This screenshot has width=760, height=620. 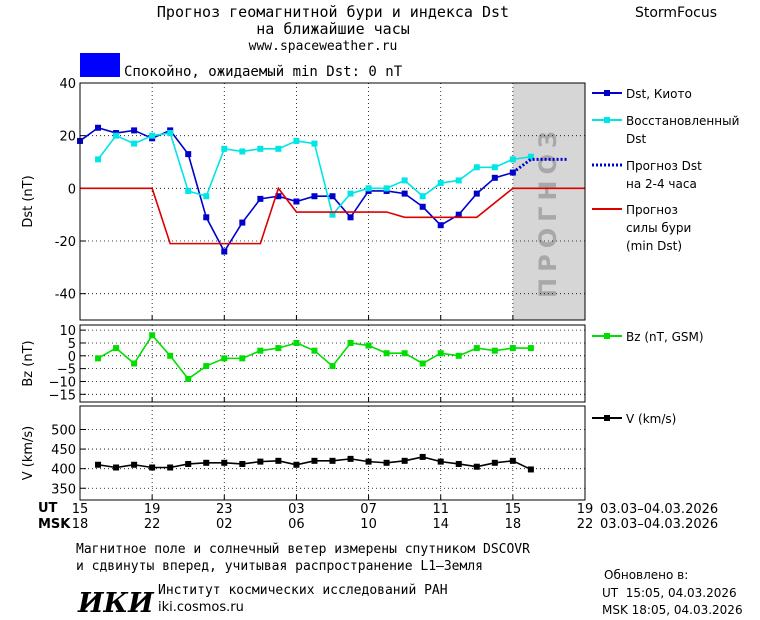 I want to click on legend-bz-marker, so click(x=607, y=336).